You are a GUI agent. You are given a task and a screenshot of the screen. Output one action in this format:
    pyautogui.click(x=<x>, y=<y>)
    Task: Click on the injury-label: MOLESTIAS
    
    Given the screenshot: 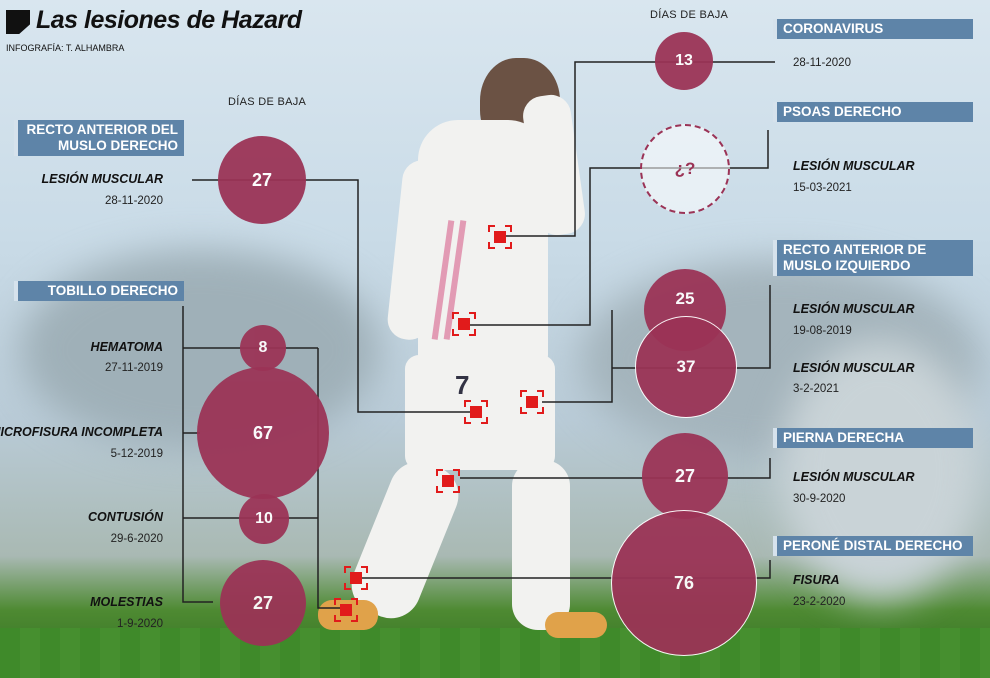 What is the action you would take?
    pyautogui.click(x=126, y=602)
    